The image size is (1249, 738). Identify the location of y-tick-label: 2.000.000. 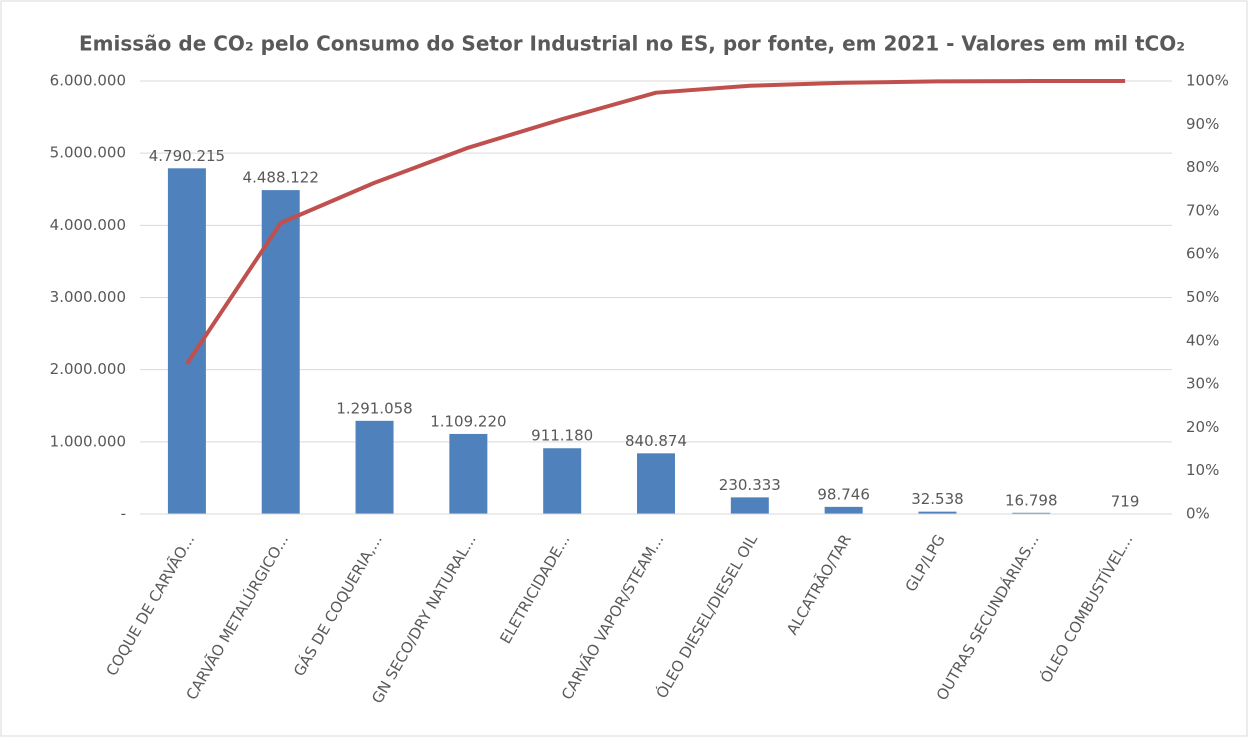
(88, 369).